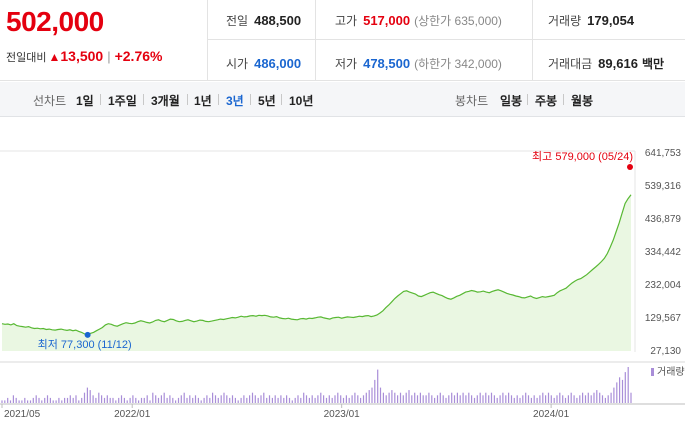  What do you see at coordinates (346, 64) in the screenshot?
I see `low-label: 저가` at bounding box center [346, 64].